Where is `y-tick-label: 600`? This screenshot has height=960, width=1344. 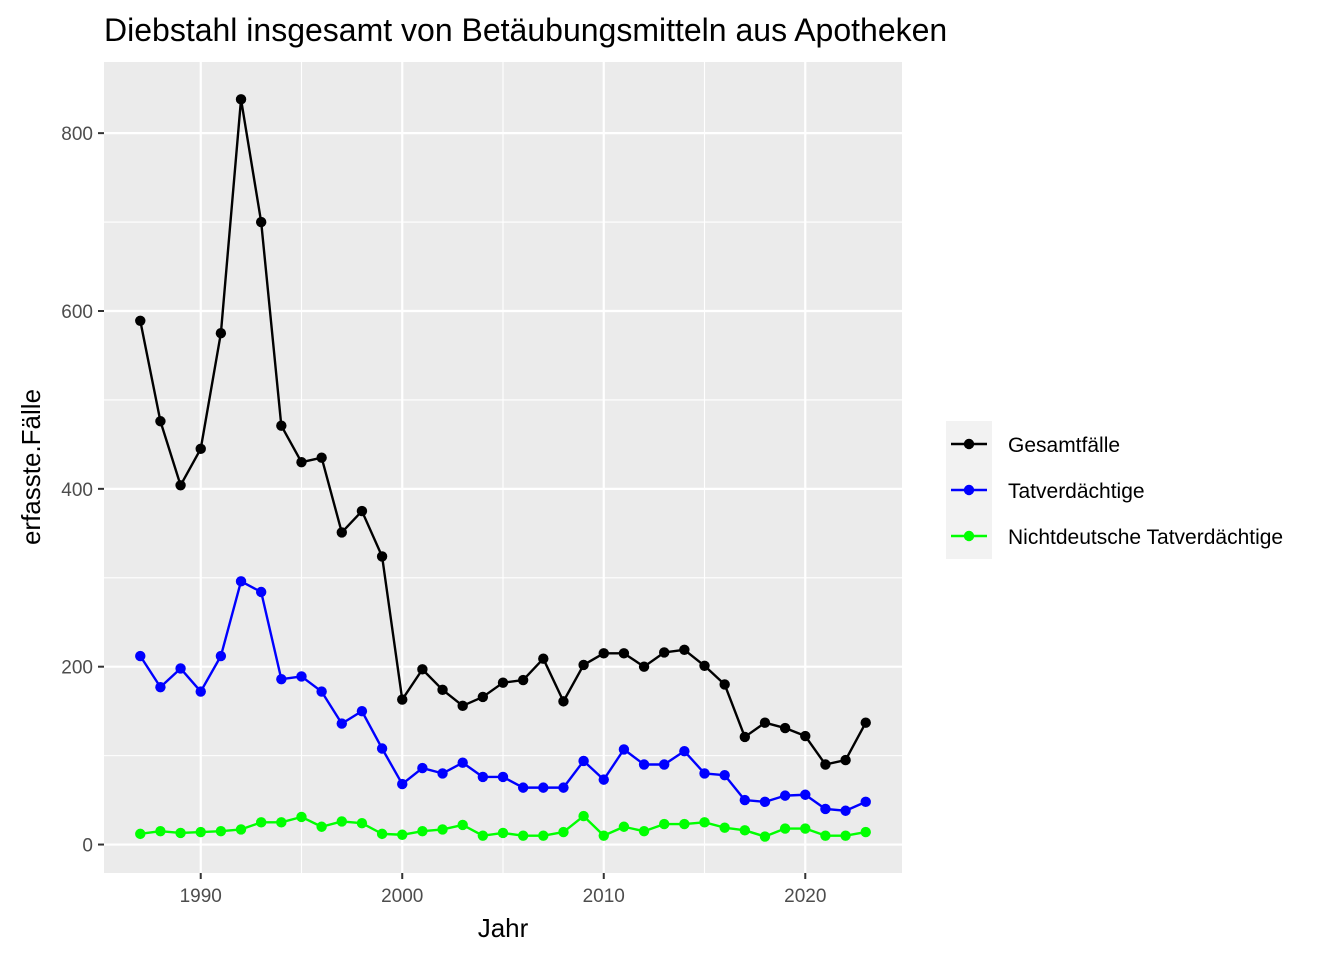 y-tick-label: 600 is located at coordinates (77, 312).